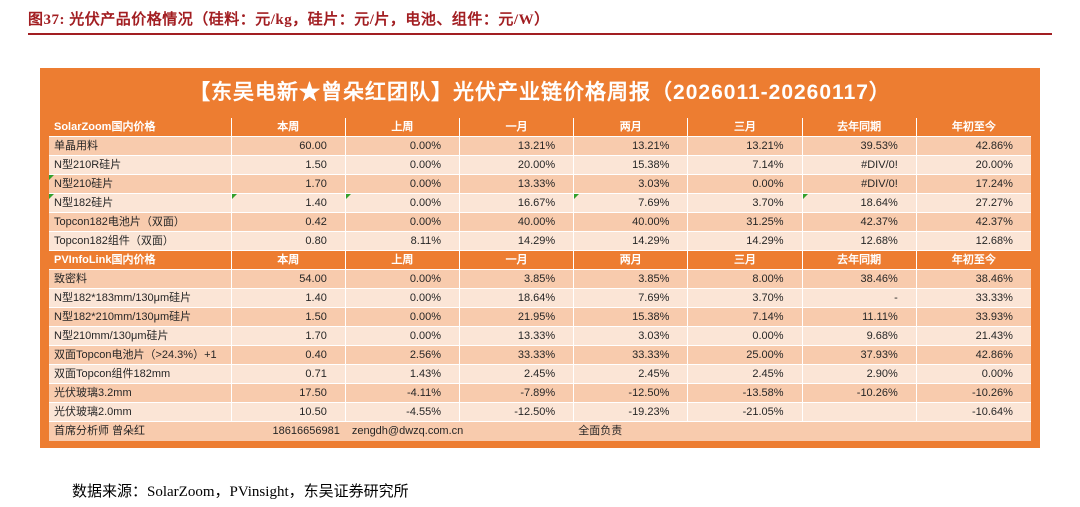 The width and height of the screenshot is (1080, 507). Describe the element at coordinates (140, 146) in the screenshot. I see `product-name-cell: 单晶用料` at that location.